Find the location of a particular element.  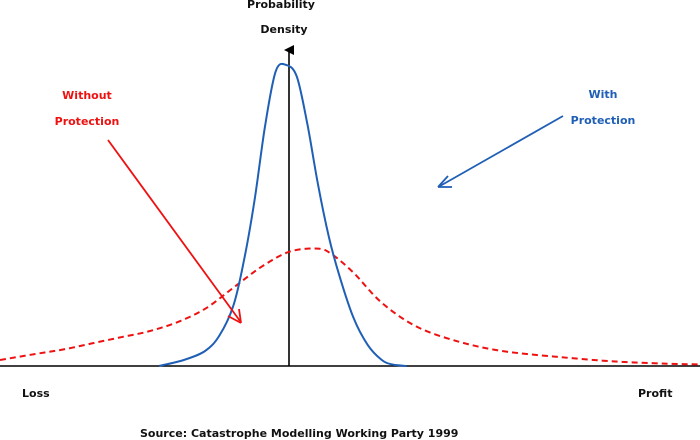

without-pointer-arrow is located at coordinates (174, 231).